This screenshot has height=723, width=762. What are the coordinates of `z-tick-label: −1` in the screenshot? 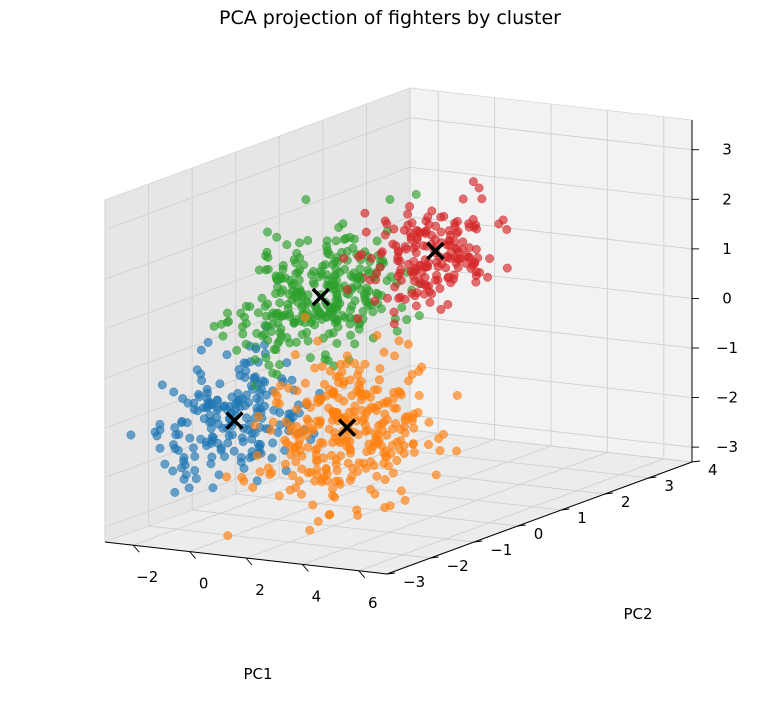 It's located at (727, 348).